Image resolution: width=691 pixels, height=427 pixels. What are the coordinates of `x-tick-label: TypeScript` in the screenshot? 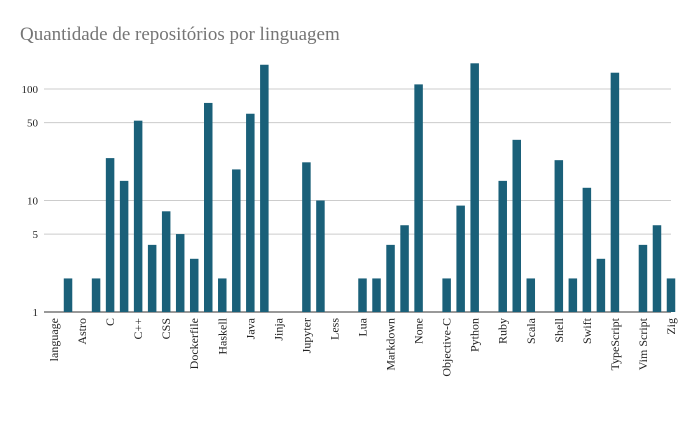 It's located at (615, 343).